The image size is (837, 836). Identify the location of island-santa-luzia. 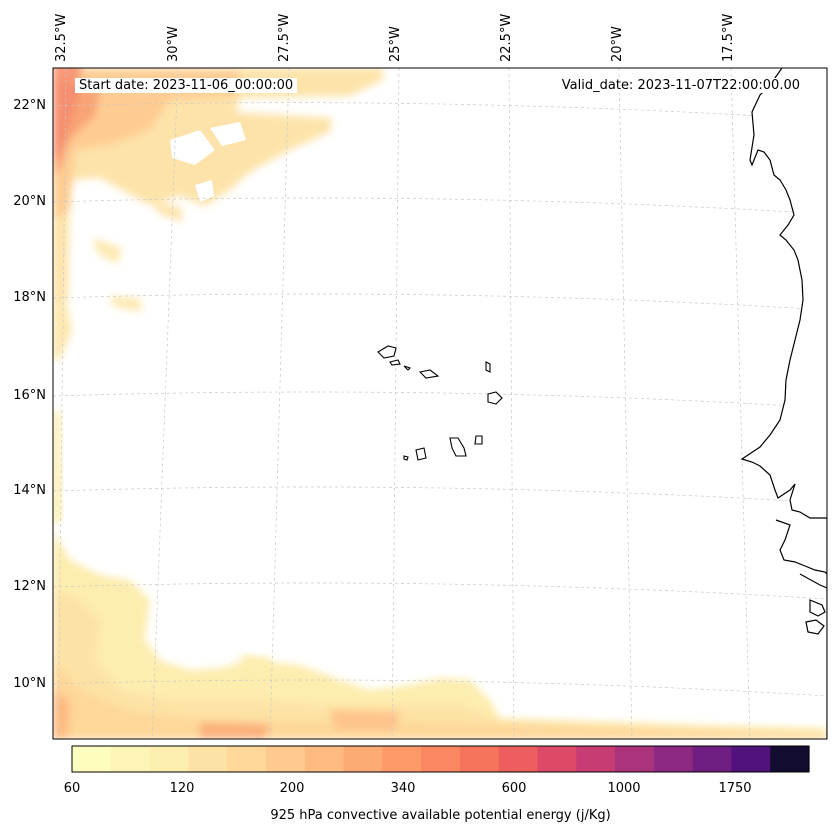
(407, 368).